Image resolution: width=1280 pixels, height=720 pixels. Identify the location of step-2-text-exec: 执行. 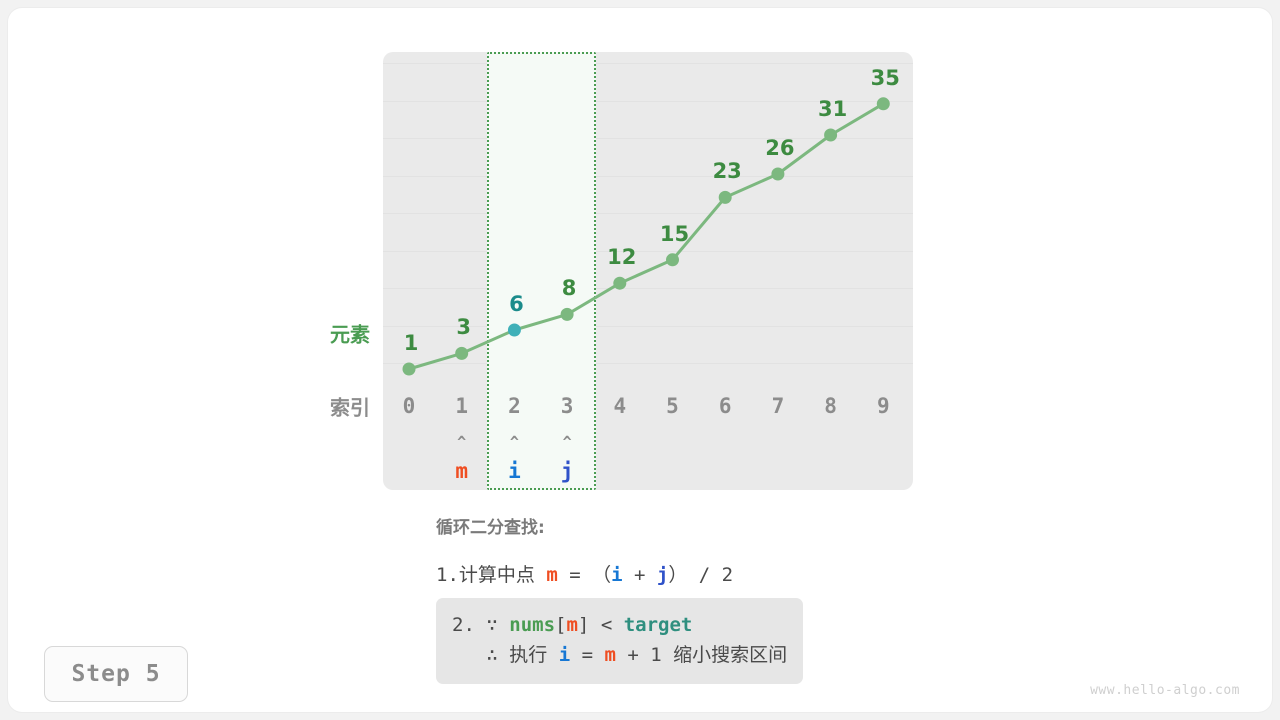
(534, 655).